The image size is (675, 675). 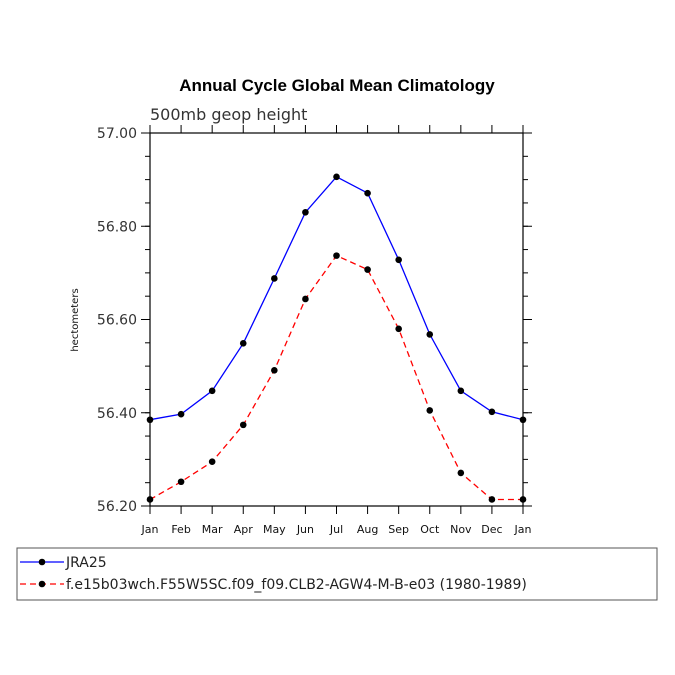 I want to click on y-tick-label: 57.00, so click(x=117, y=134).